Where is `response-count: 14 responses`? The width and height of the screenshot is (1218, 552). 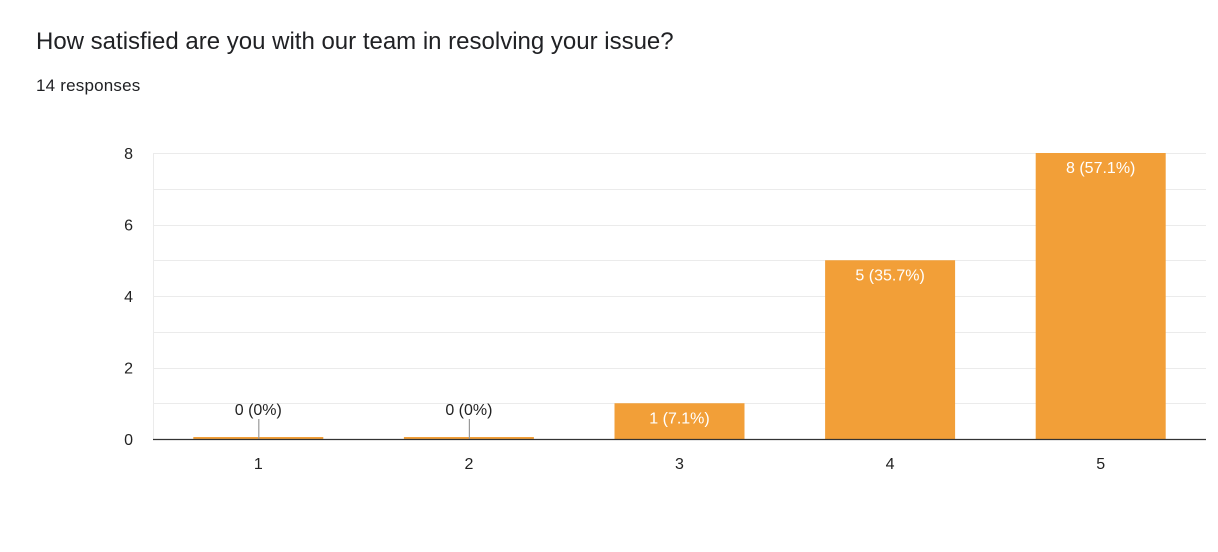
response-count: 14 responses is located at coordinates (88, 85).